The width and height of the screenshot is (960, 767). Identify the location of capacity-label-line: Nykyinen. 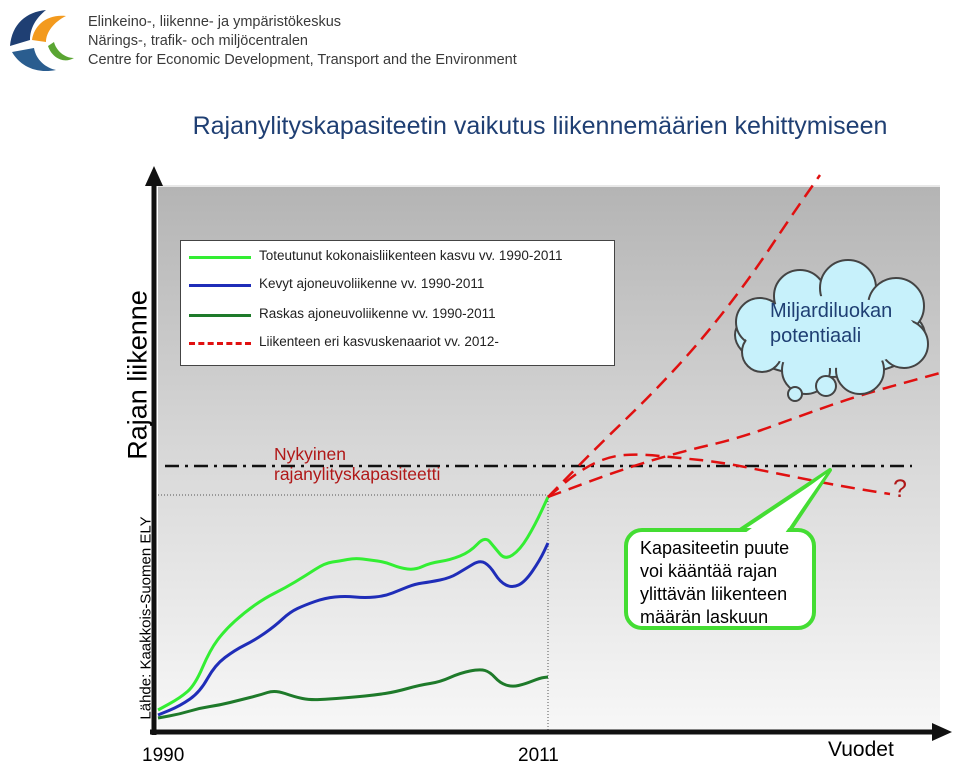
(310, 454).